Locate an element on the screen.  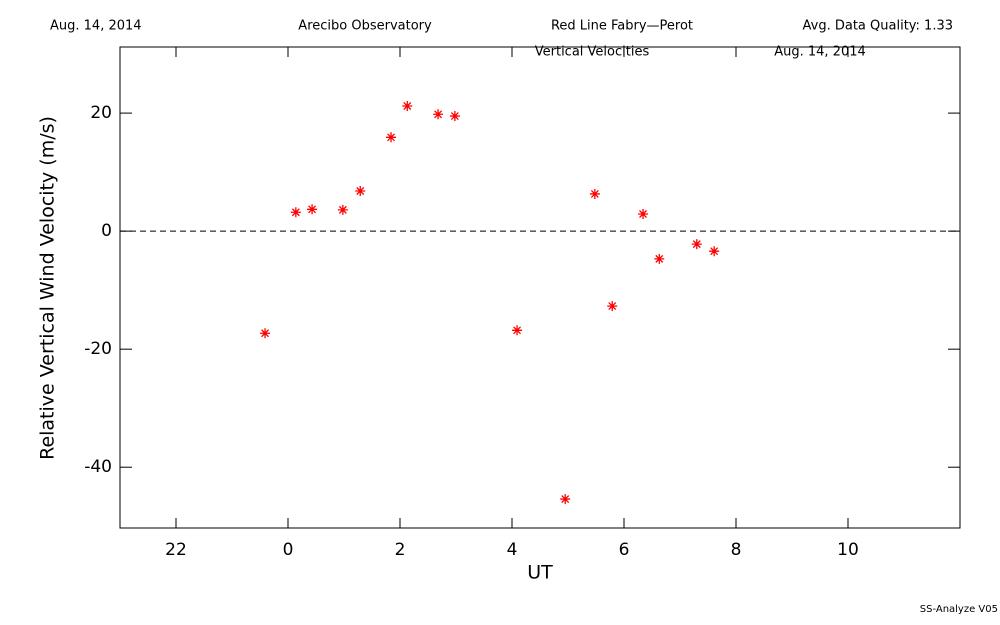
x-tick-label: 0 is located at coordinates (288, 550).